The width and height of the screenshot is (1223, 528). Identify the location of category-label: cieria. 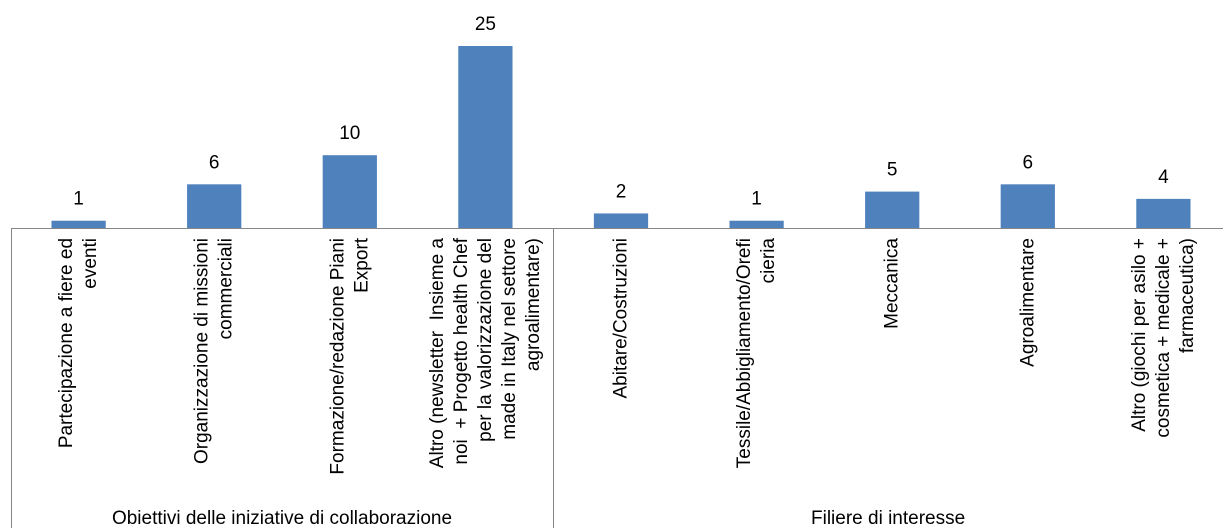
(768, 261).